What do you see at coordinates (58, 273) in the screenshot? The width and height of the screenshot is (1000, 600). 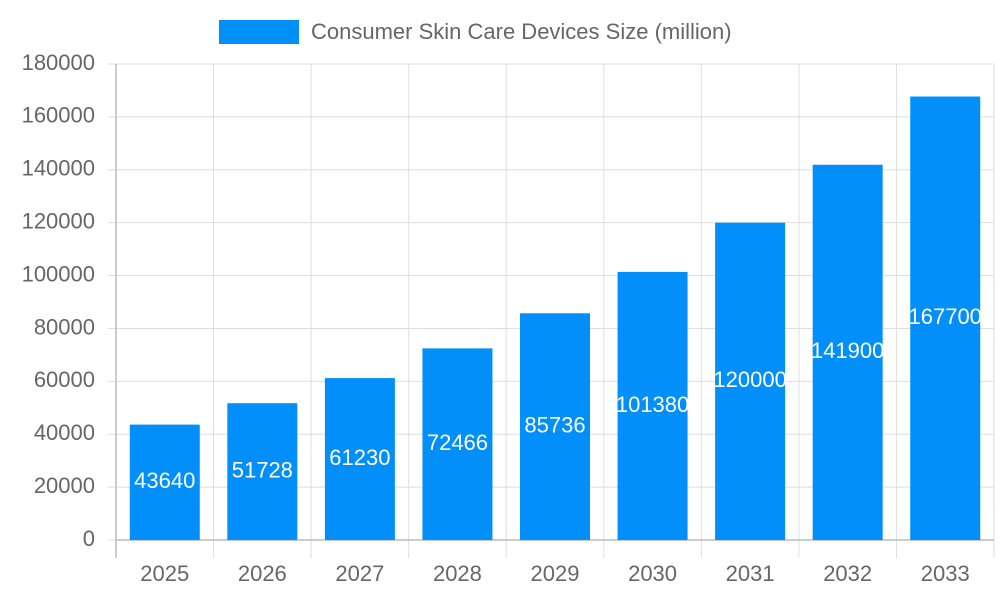 I see `y-tick-label: 100000` at bounding box center [58, 273].